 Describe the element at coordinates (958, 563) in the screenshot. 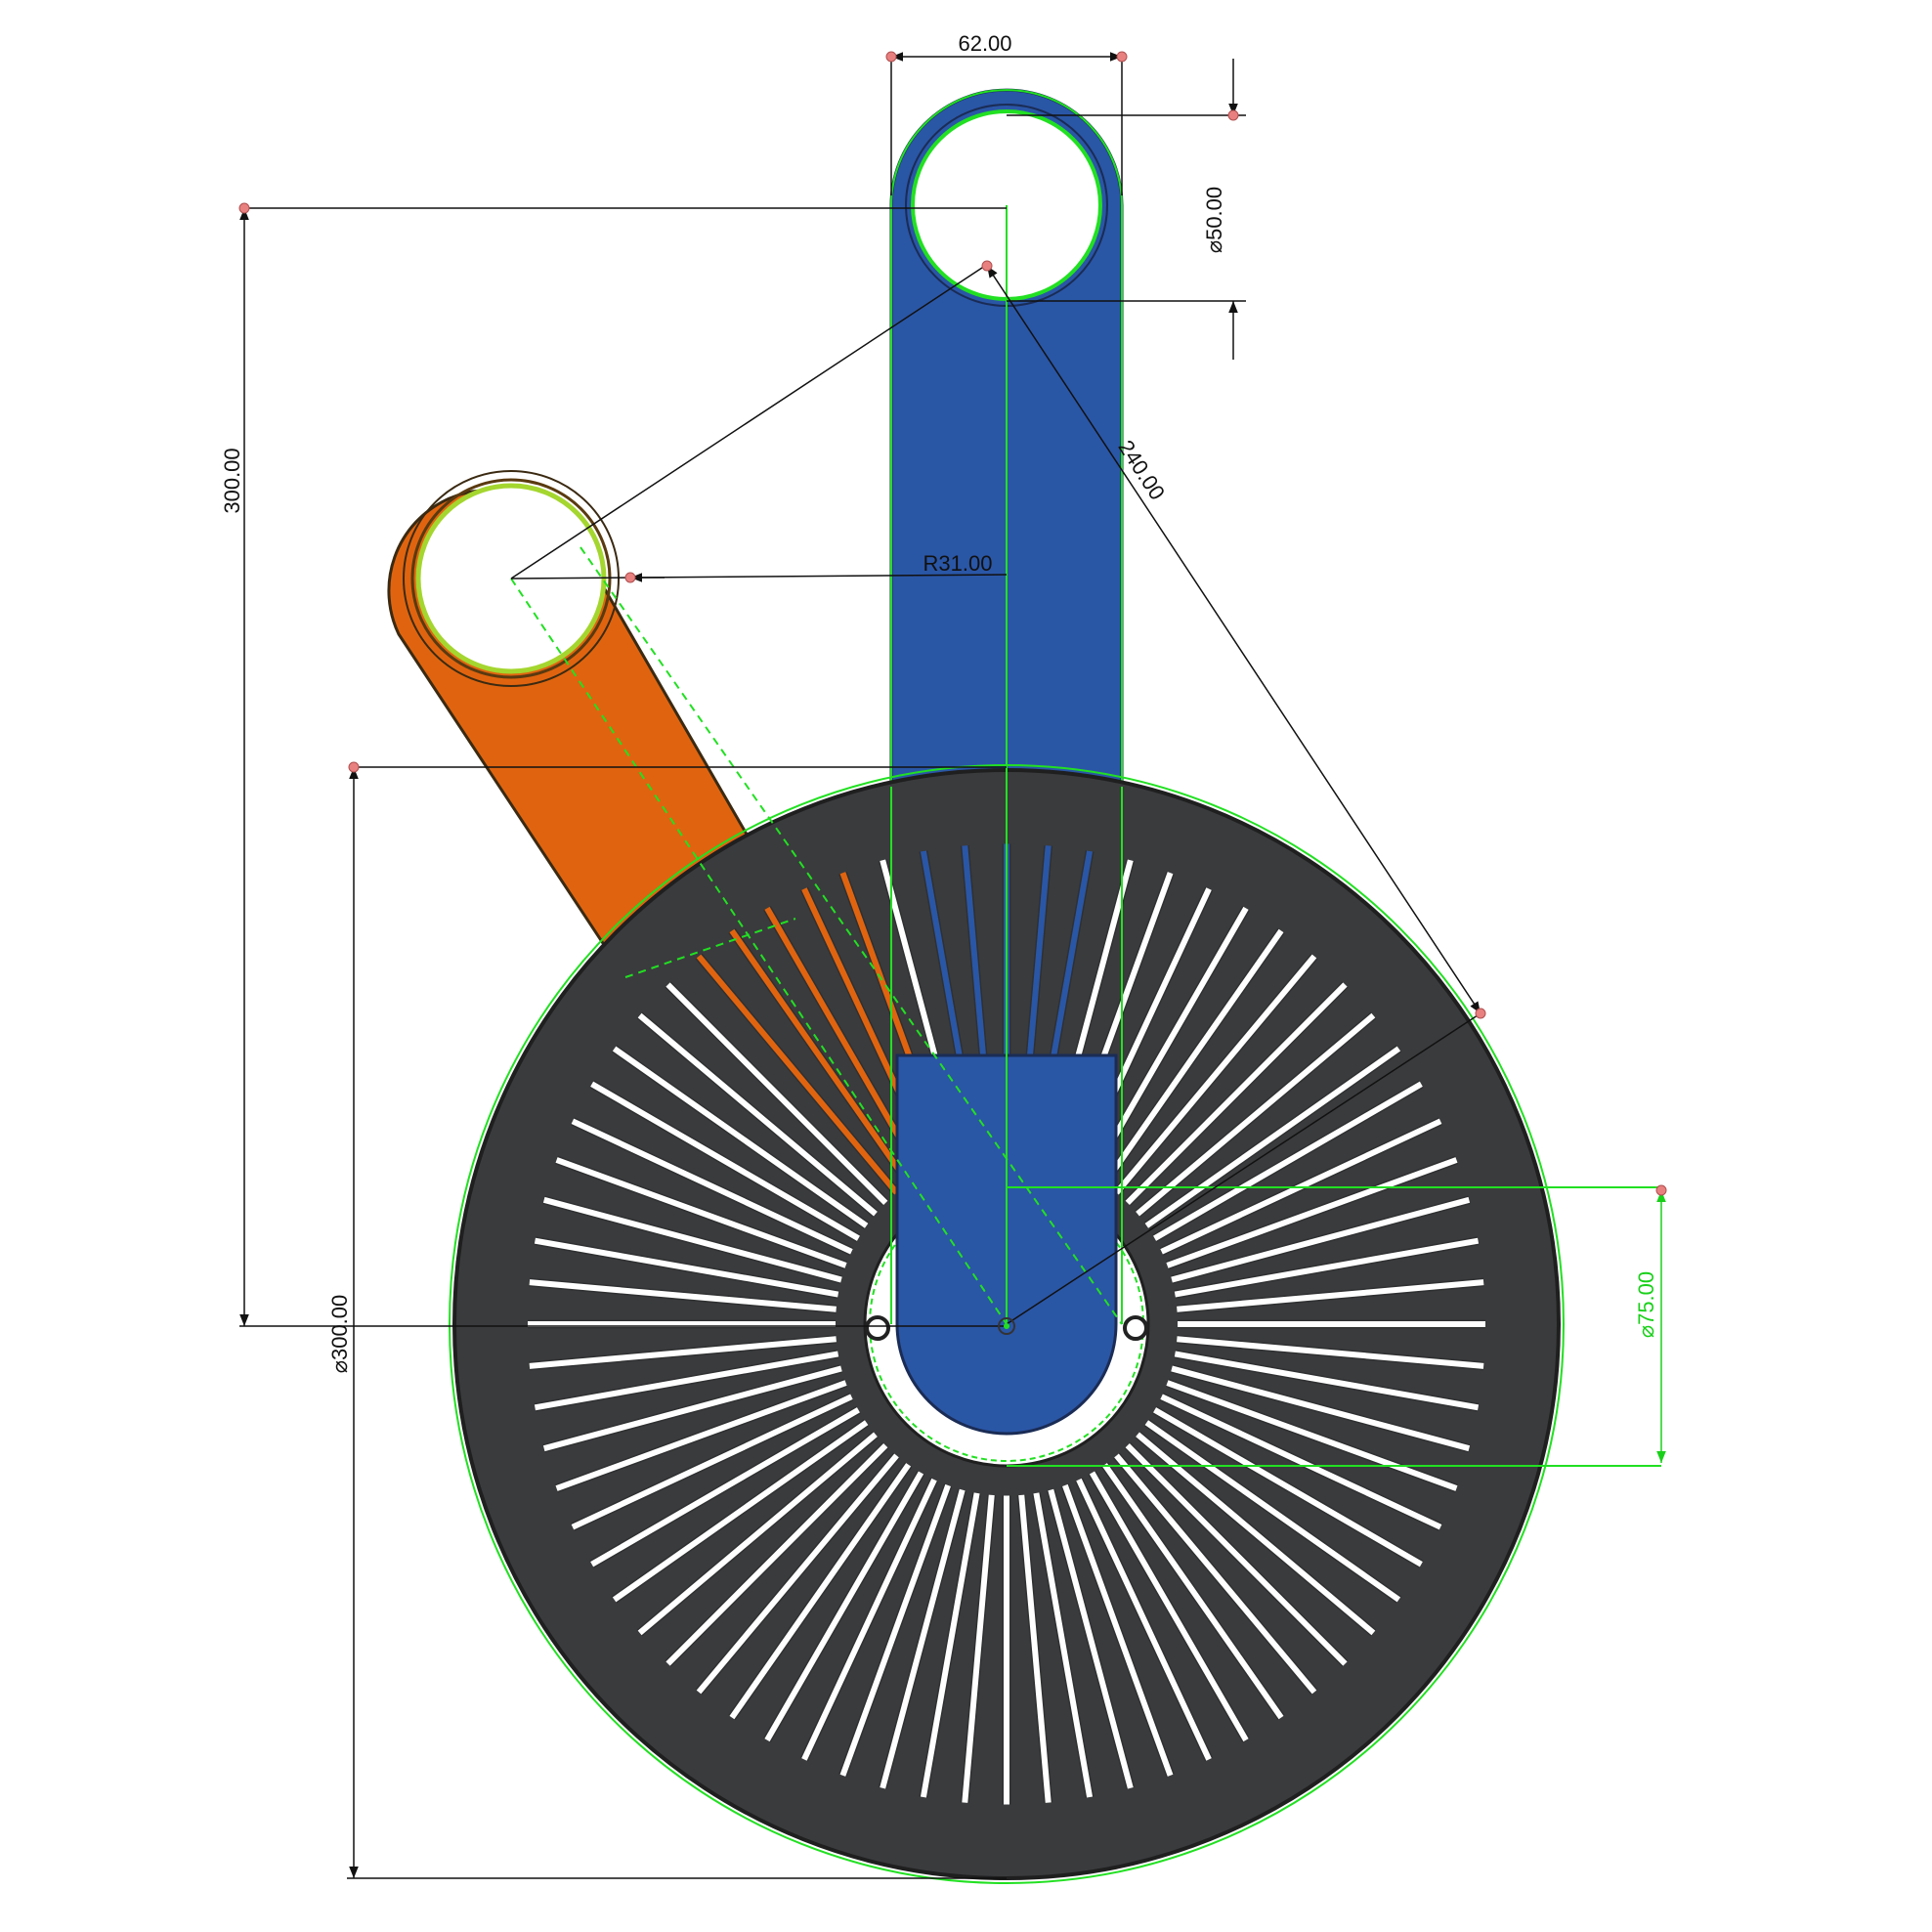

I see `crank-radius-dimension: R31.00` at that location.